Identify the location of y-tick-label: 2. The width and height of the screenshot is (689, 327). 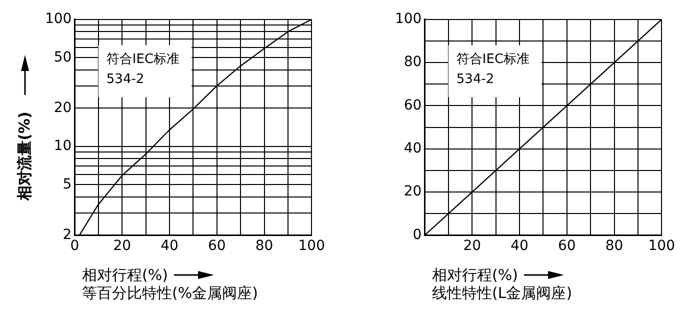
(67, 234).